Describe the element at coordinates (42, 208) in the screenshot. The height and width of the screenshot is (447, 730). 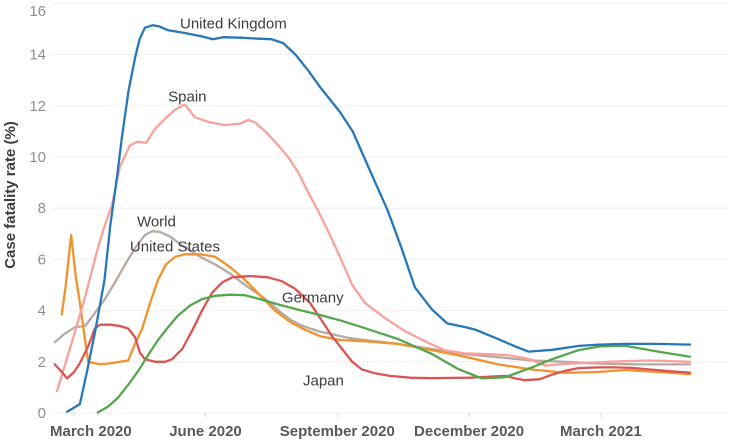
I see `y-tick-label: 8` at that location.